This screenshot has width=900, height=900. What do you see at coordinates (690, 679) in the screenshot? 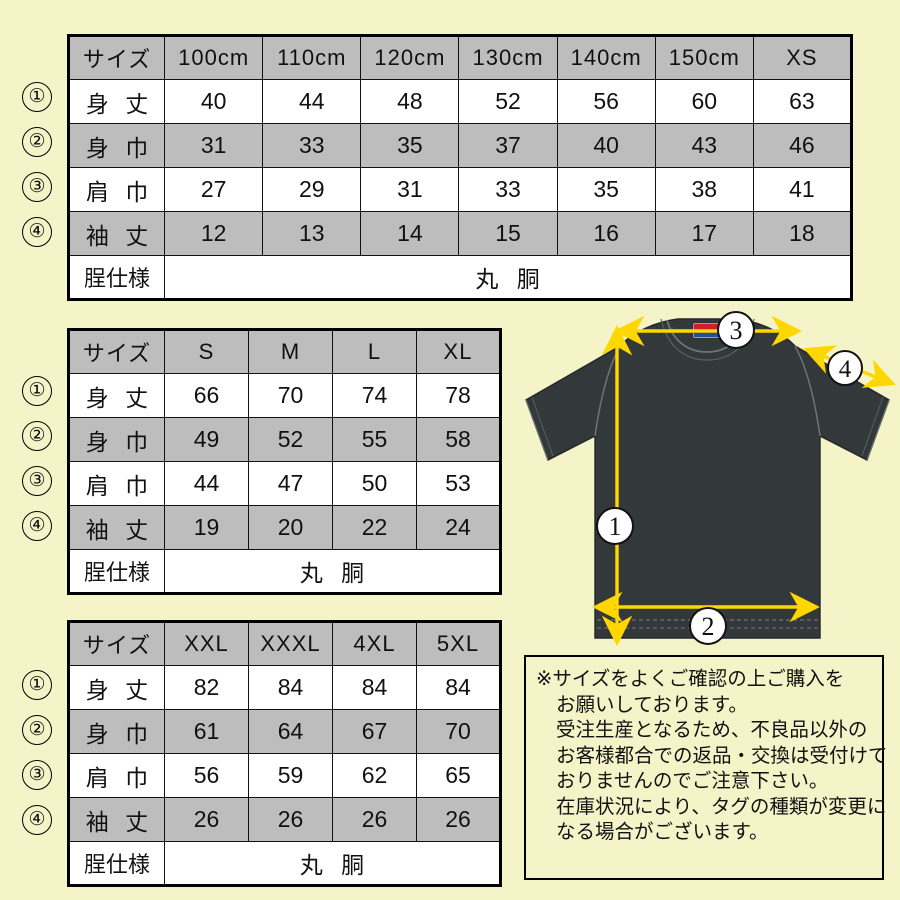
I see `note-line: ※サイズをよくご確認の上ご購入を` at bounding box center [690, 679].